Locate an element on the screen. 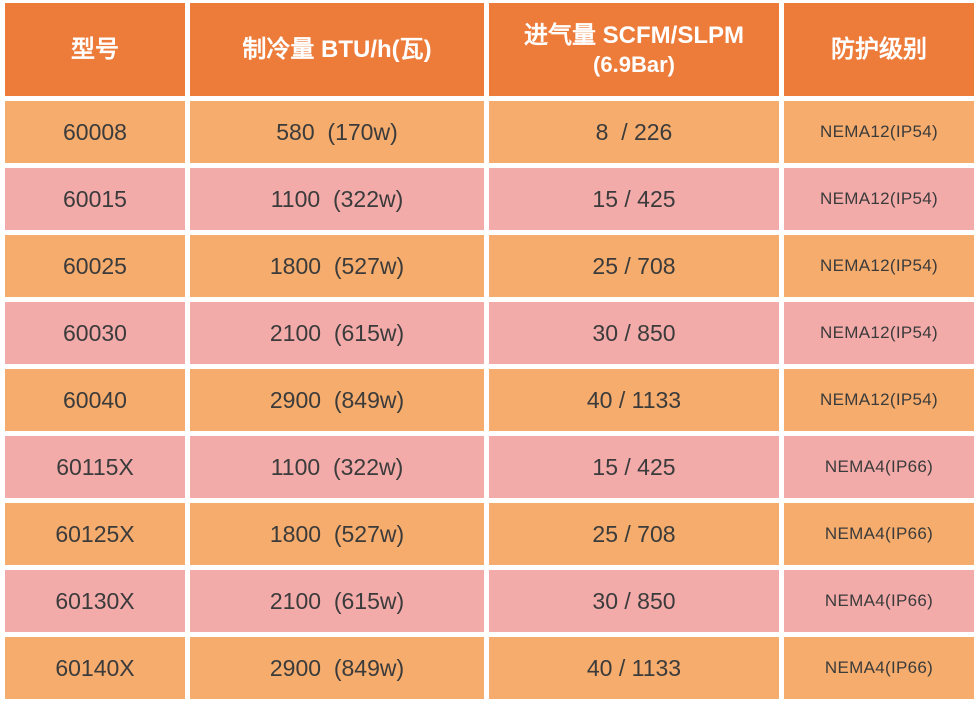  col-header-cooling: 制冷量 BTU/h(瓦) is located at coordinates (337, 49).